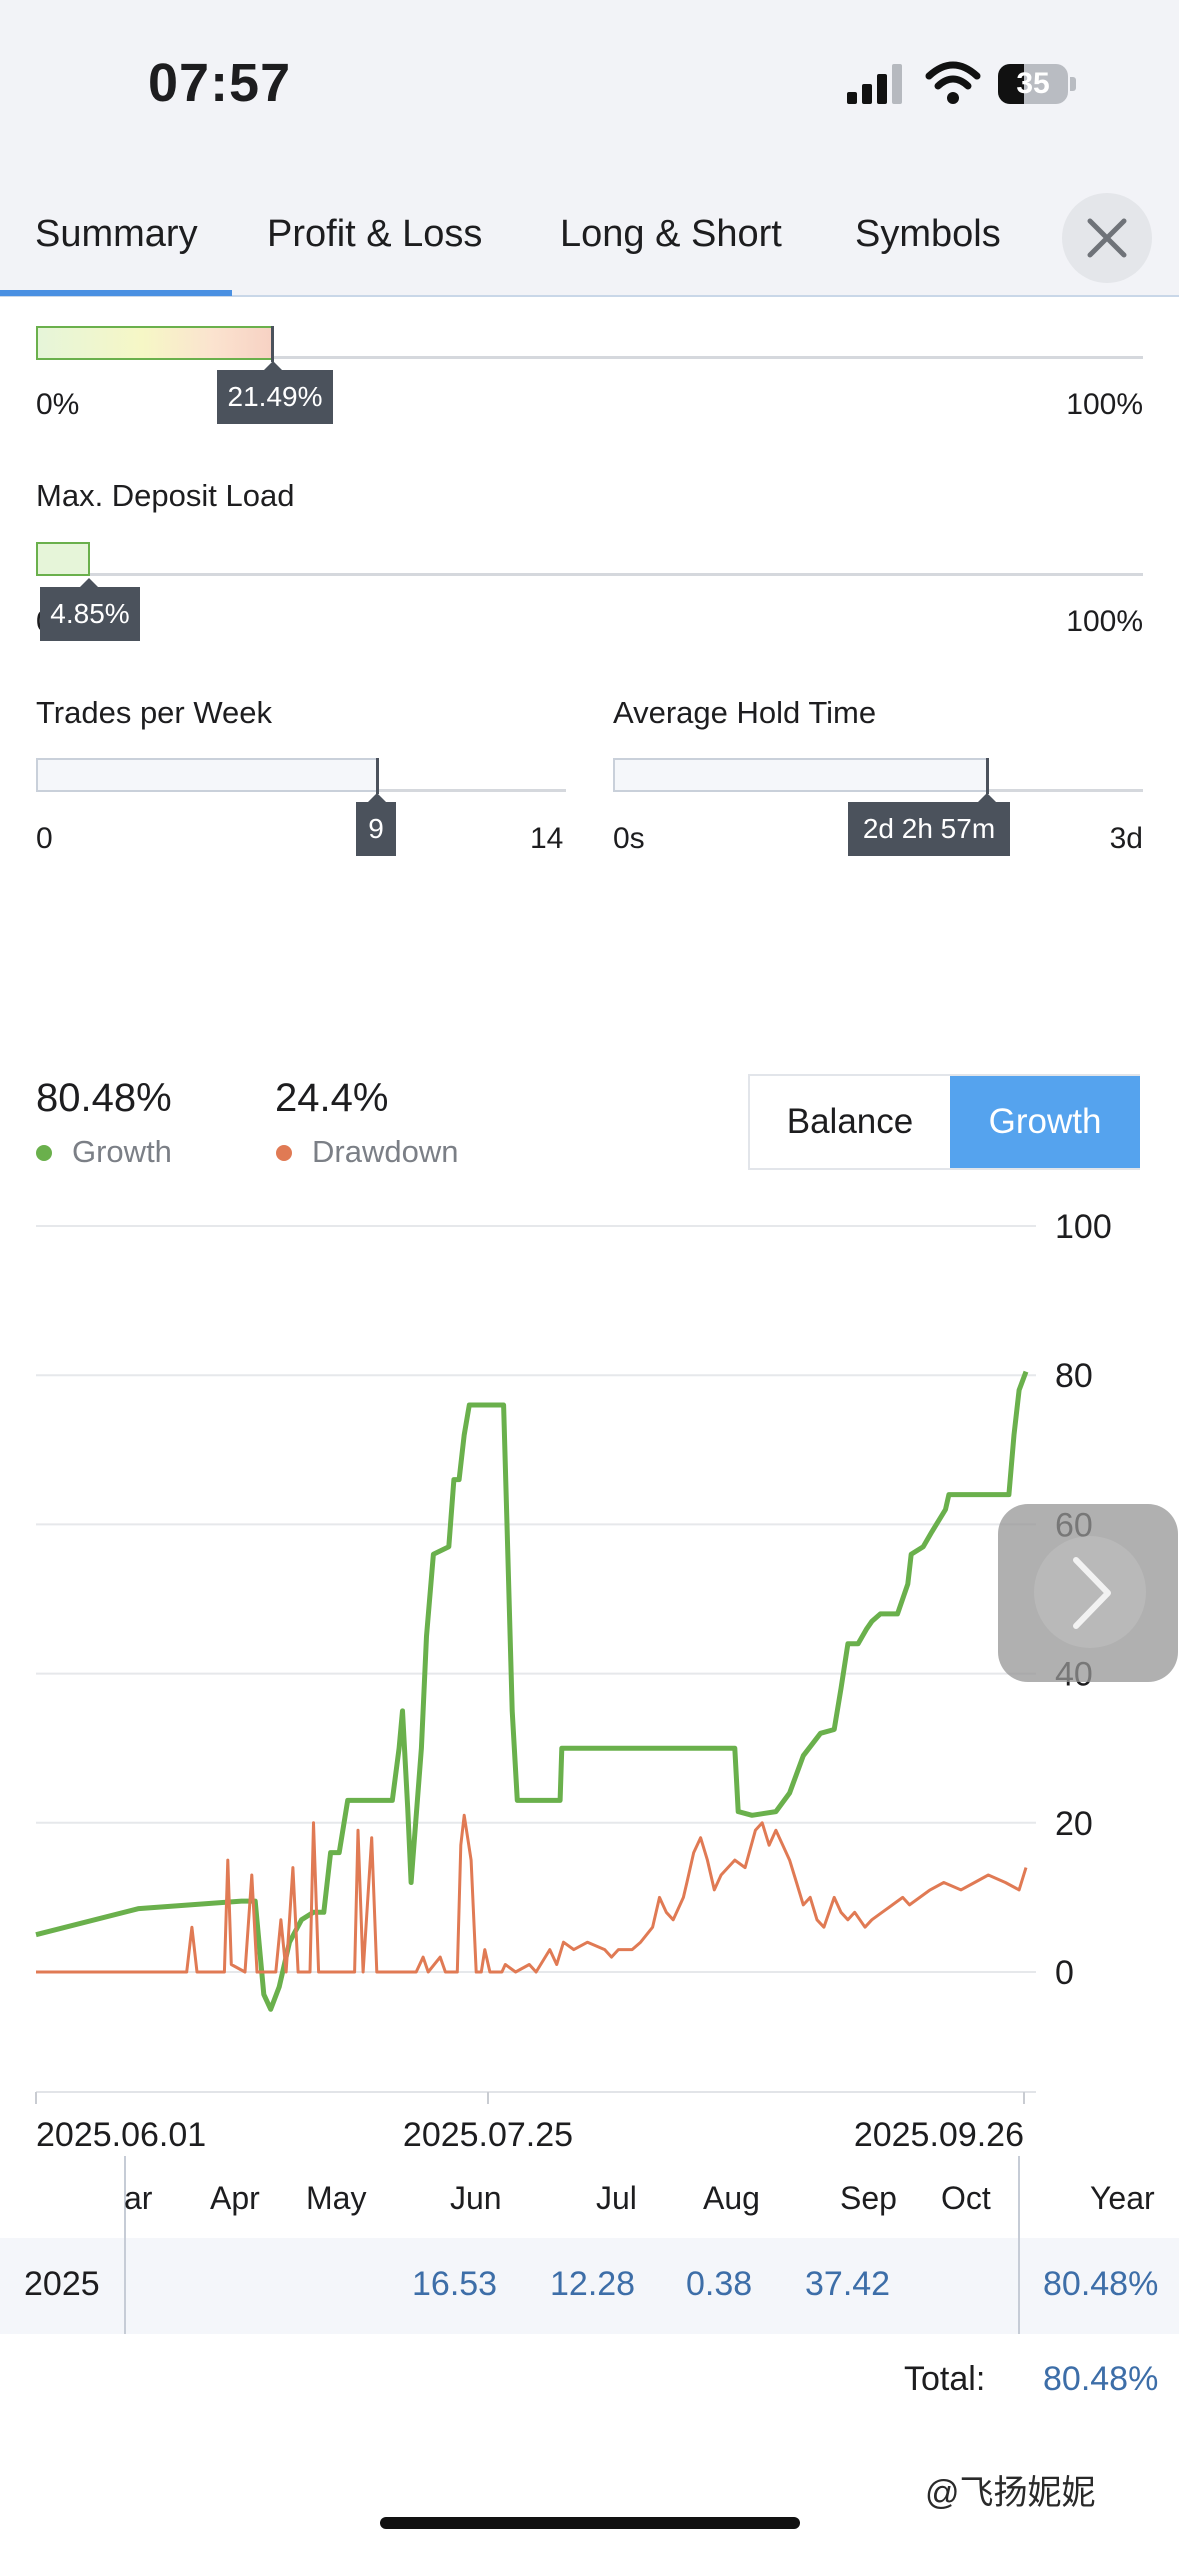  What do you see at coordinates (671, 234) in the screenshot?
I see `tab-long-short: Long & Short` at bounding box center [671, 234].